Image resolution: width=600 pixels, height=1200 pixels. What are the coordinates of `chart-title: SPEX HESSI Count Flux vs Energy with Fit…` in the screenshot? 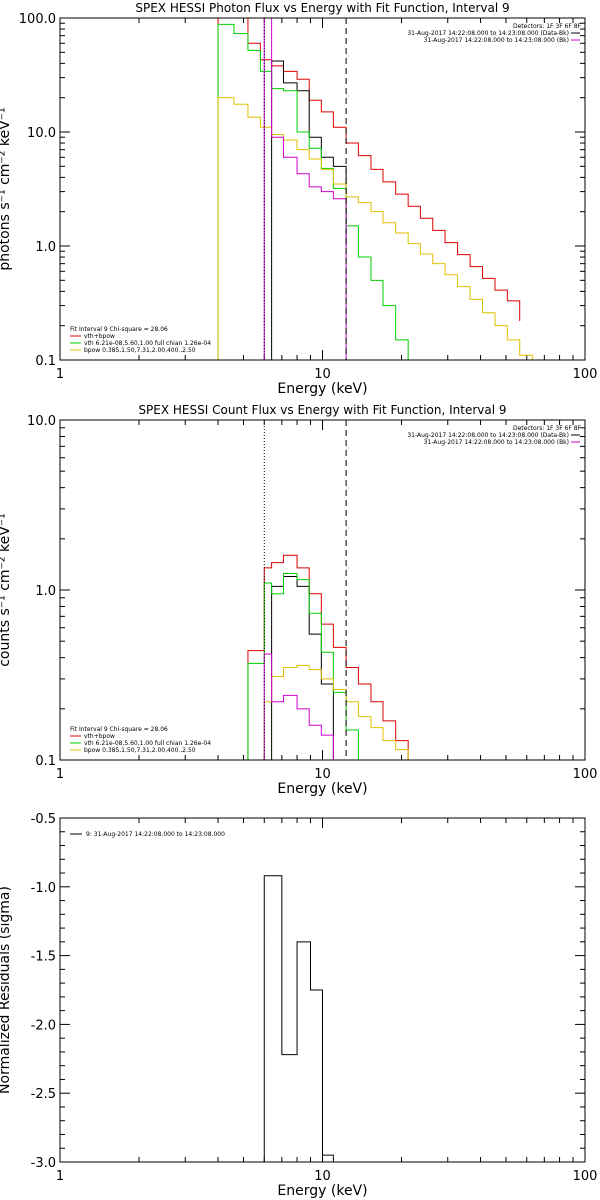 It's located at (322, 410).